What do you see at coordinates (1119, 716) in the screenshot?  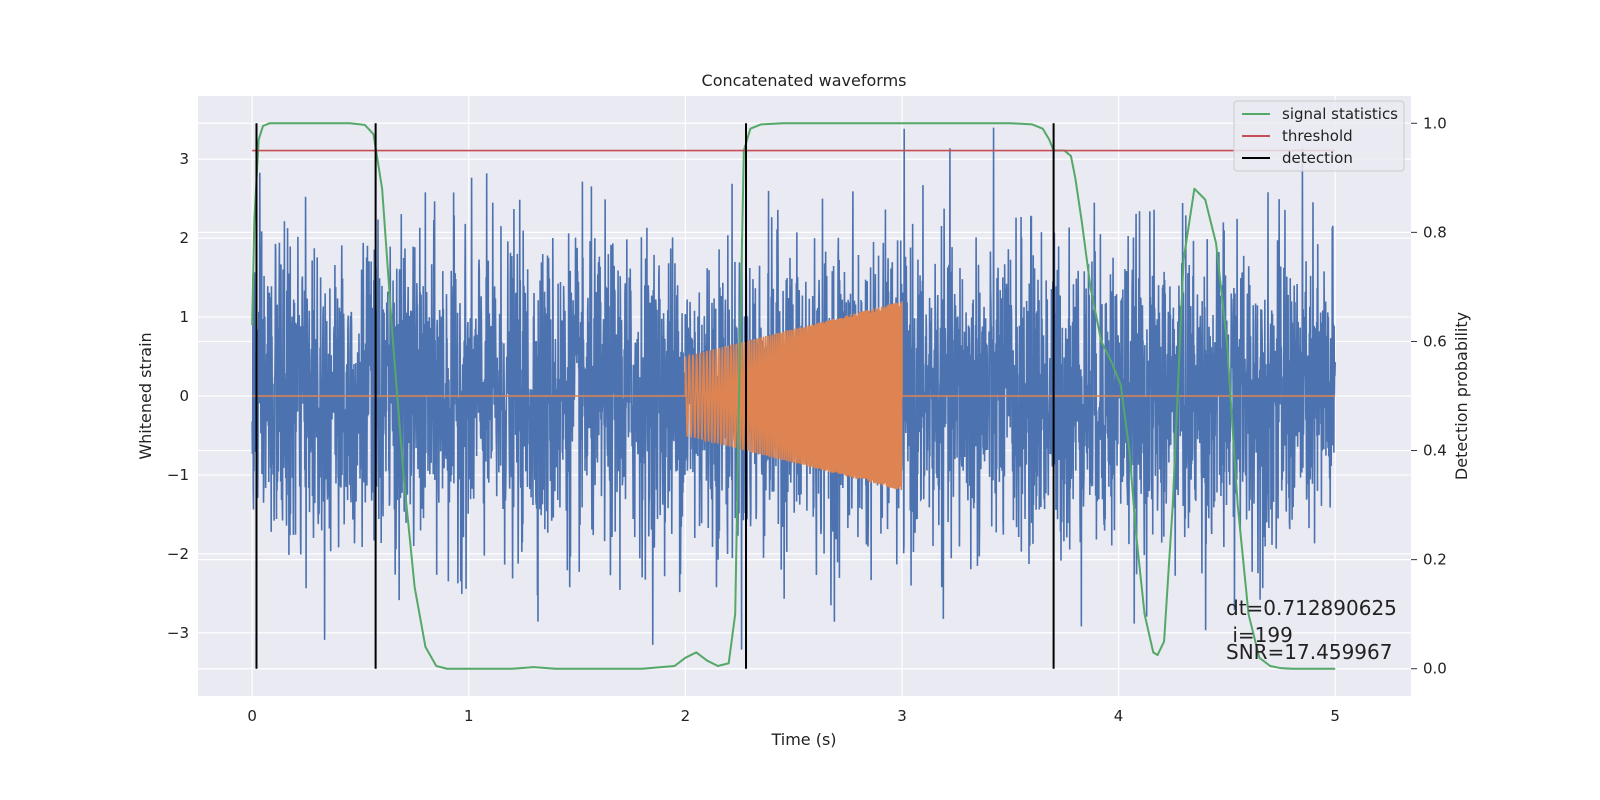 I see `x-tick-label: 4` at bounding box center [1119, 716].